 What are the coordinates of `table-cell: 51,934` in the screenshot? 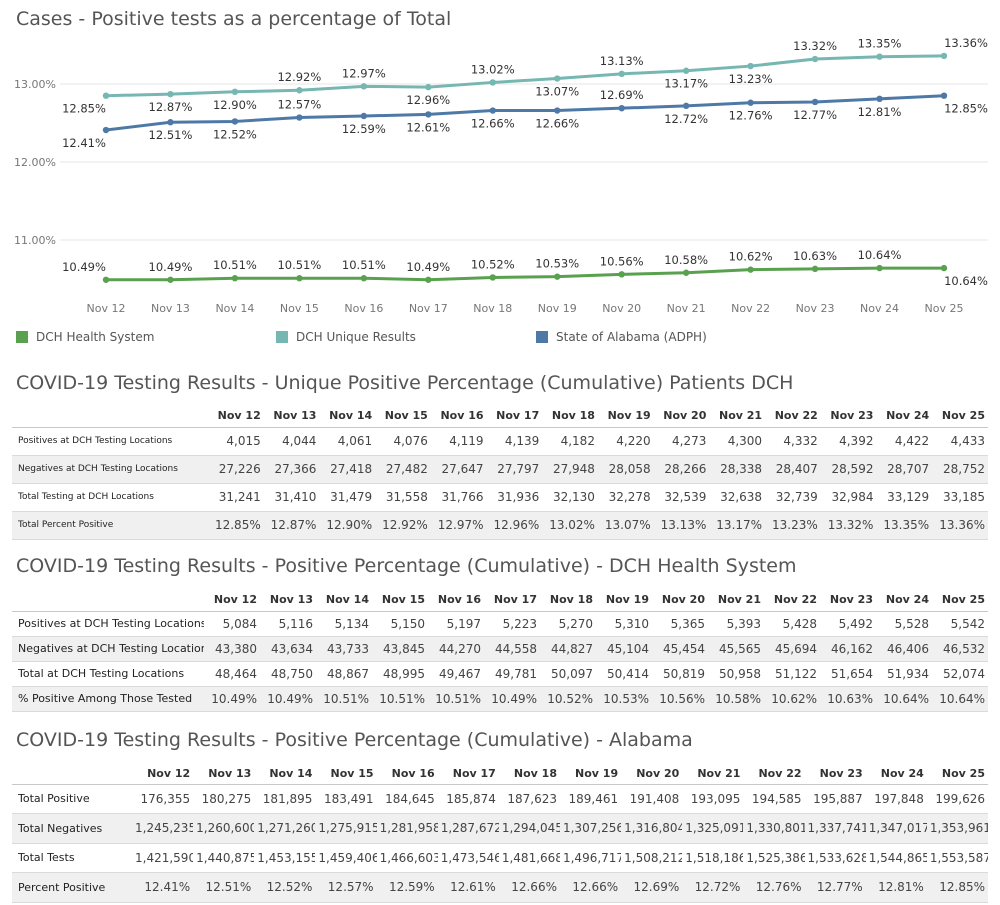 It's located at (904, 674).